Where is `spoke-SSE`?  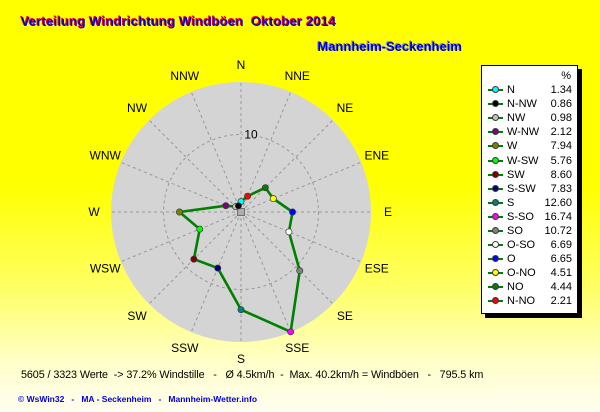
spoke-SSE is located at coordinates (266, 272).